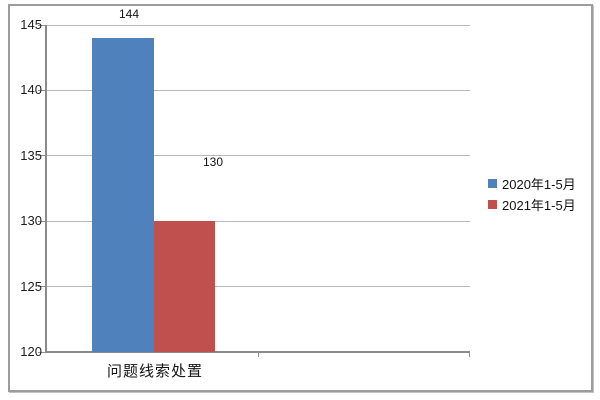  I want to click on legend-item: 2020年1-5月, so click(532, 183).